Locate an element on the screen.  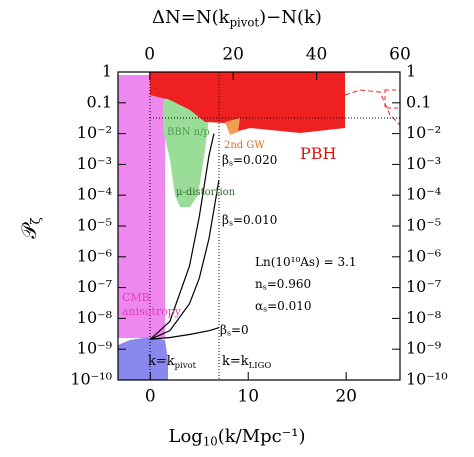
y-tick-label: 1 is located at coordinates (107, 71).